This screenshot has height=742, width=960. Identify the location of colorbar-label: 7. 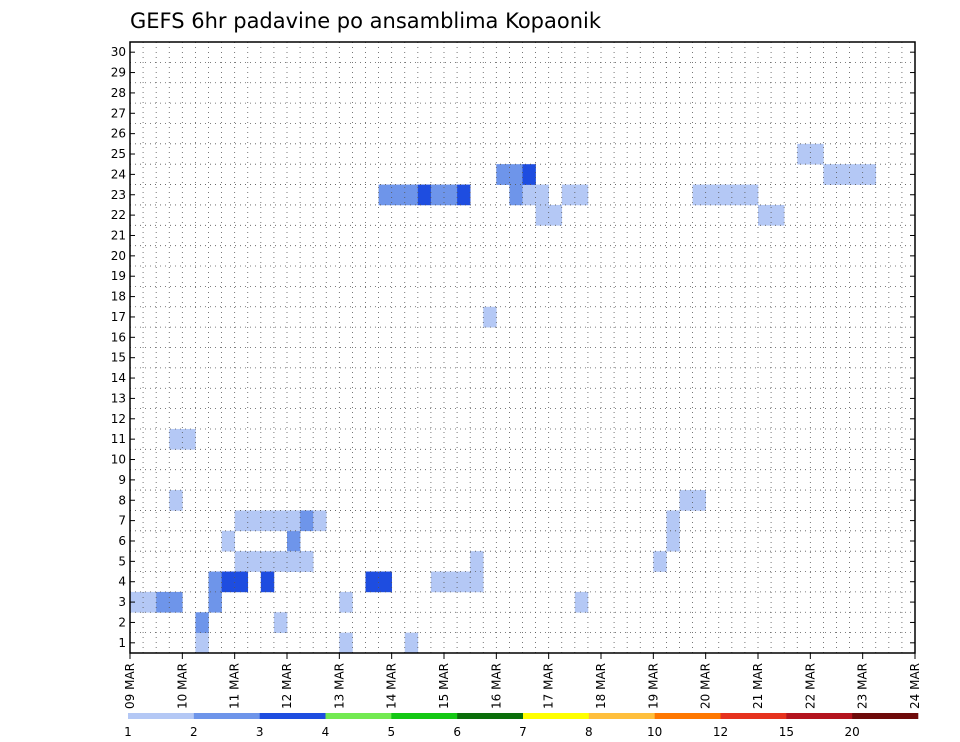
(523, 732).